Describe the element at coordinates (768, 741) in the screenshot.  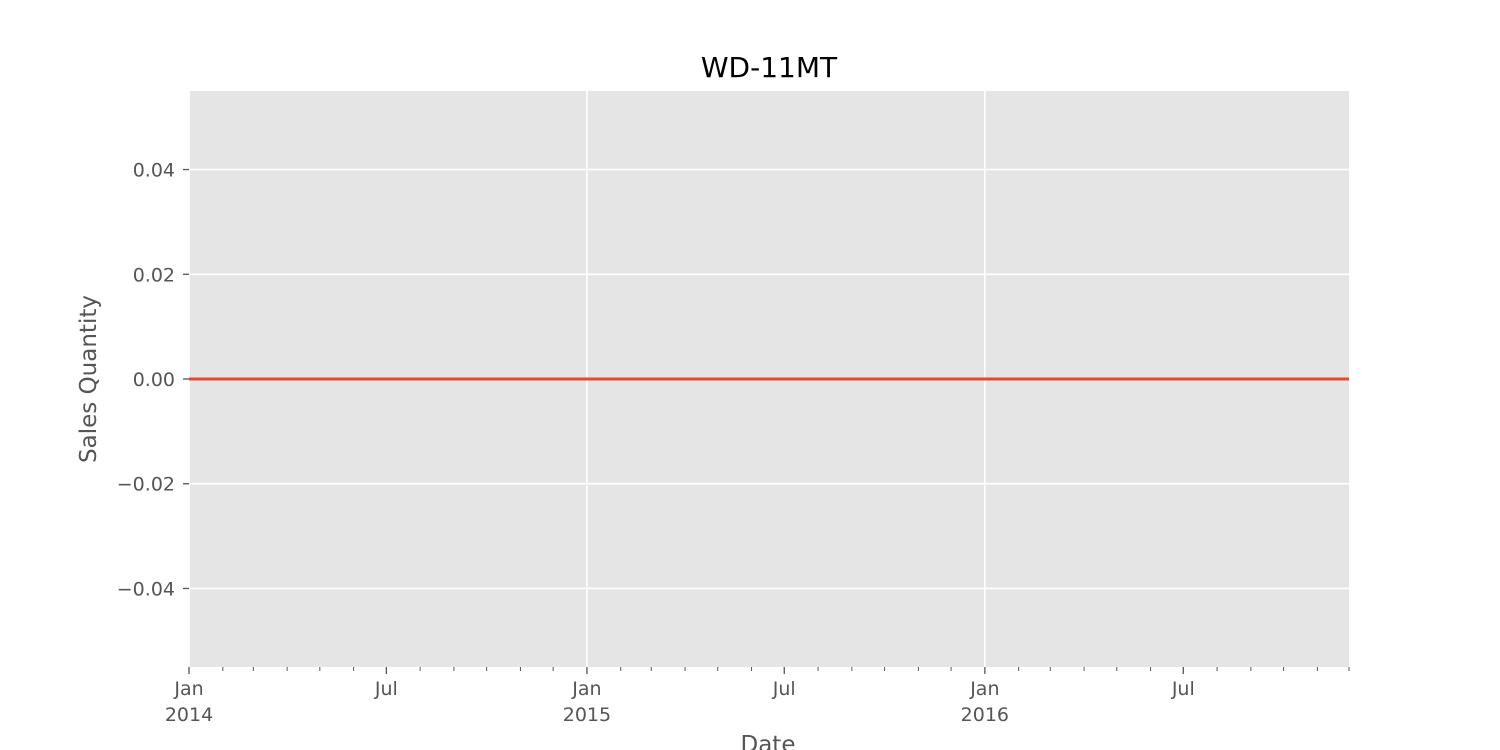
I see `x-axis-label: Date` at that location.